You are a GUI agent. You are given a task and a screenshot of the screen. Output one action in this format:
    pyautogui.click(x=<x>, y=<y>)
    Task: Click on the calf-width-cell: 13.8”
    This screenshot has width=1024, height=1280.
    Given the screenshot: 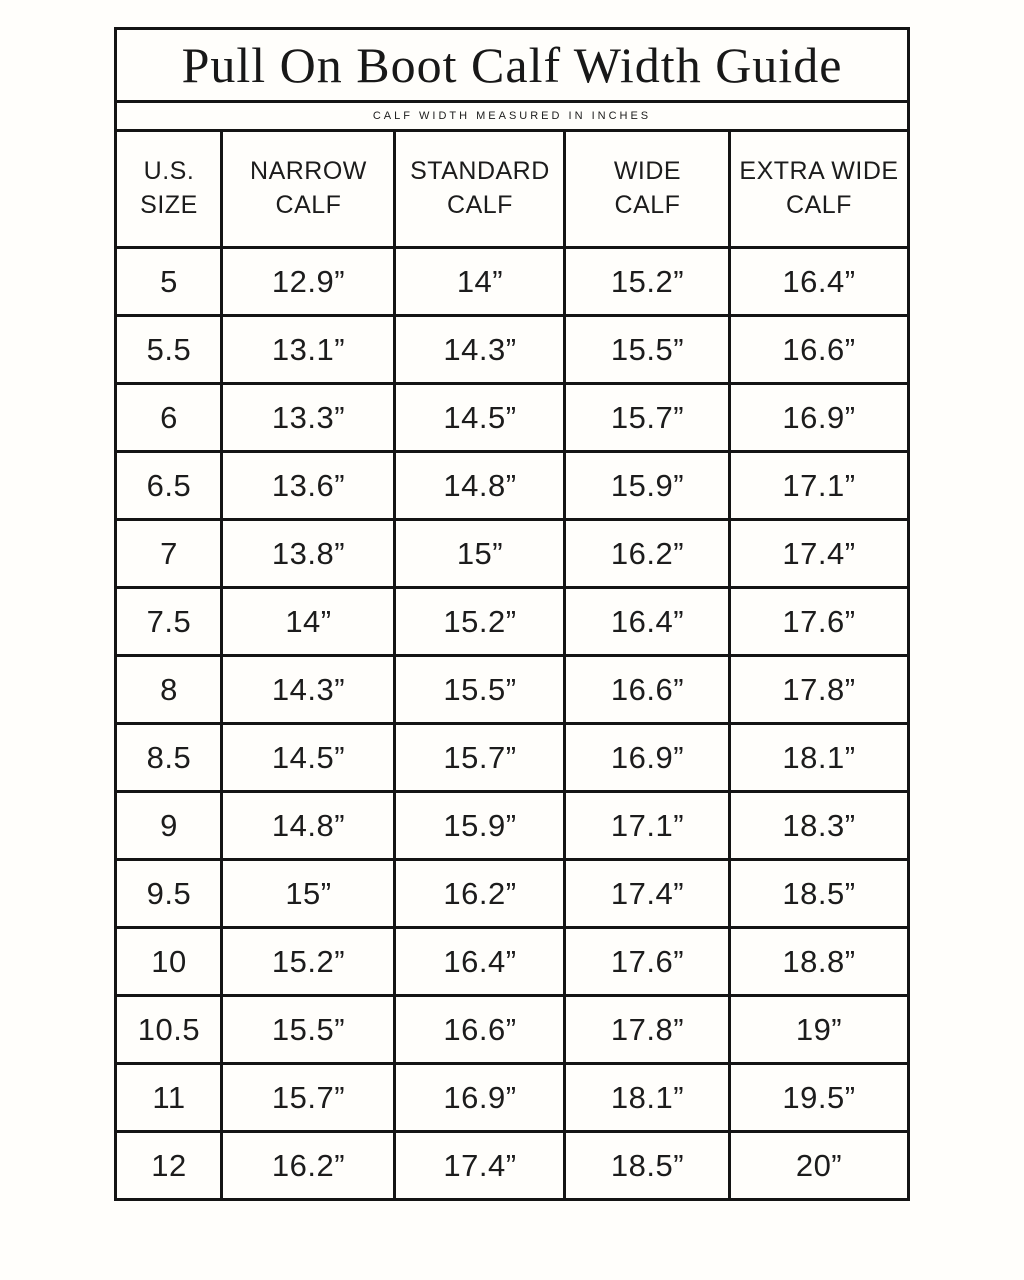 What is the action you would take?
    pyautogui.click(x=308, y=553)
    